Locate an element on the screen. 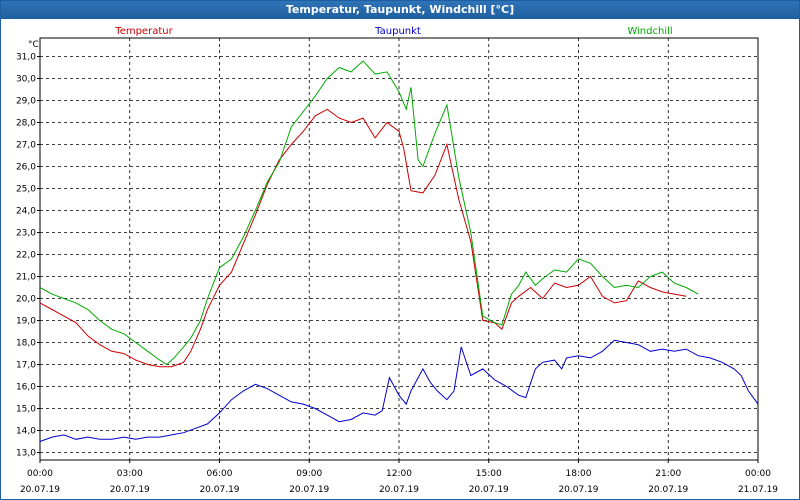 The image size is (800, 500). legend: Temperatur Taupunkt Windchill is located at coordinates (393, 31).